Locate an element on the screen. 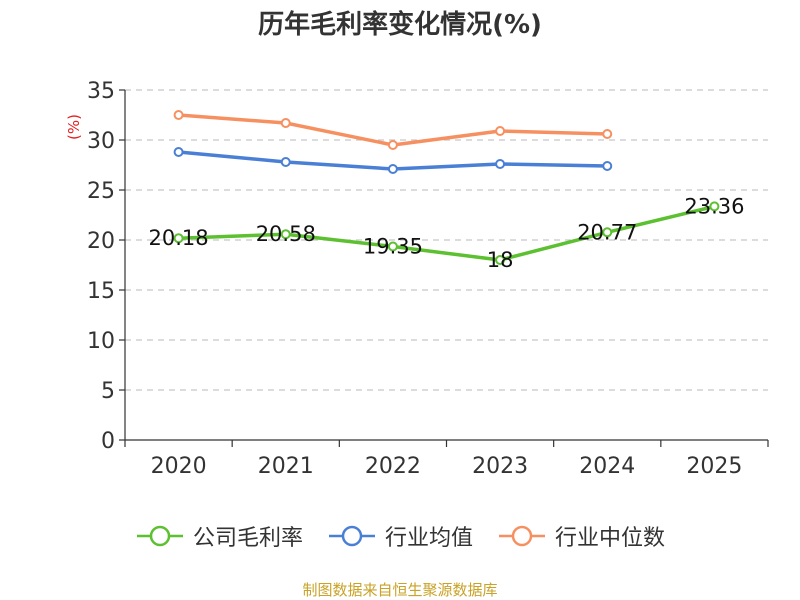 The width and height of the screenshot is (800, 600). legend: 公司毛利率 行业均值 行业中位数 is located at coordinates (400, 536).